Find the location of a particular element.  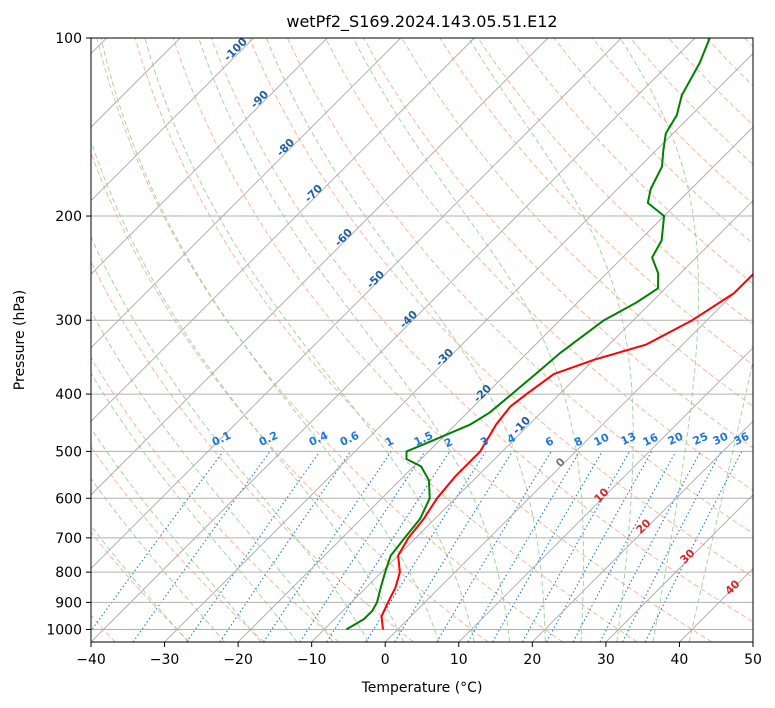

x-tick-label: 0 is located at coordinates (385, 660).